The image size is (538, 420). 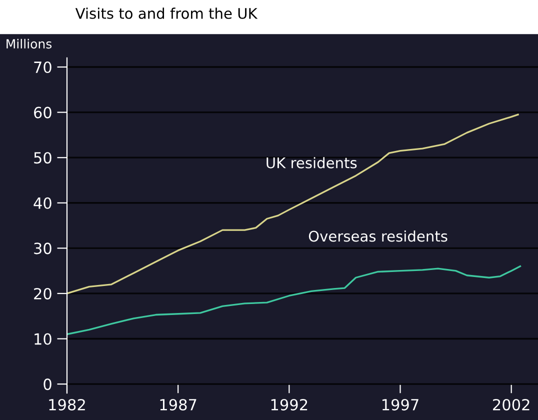 I want to click on x-tick-label: 1992, so click(x=289, y=404).